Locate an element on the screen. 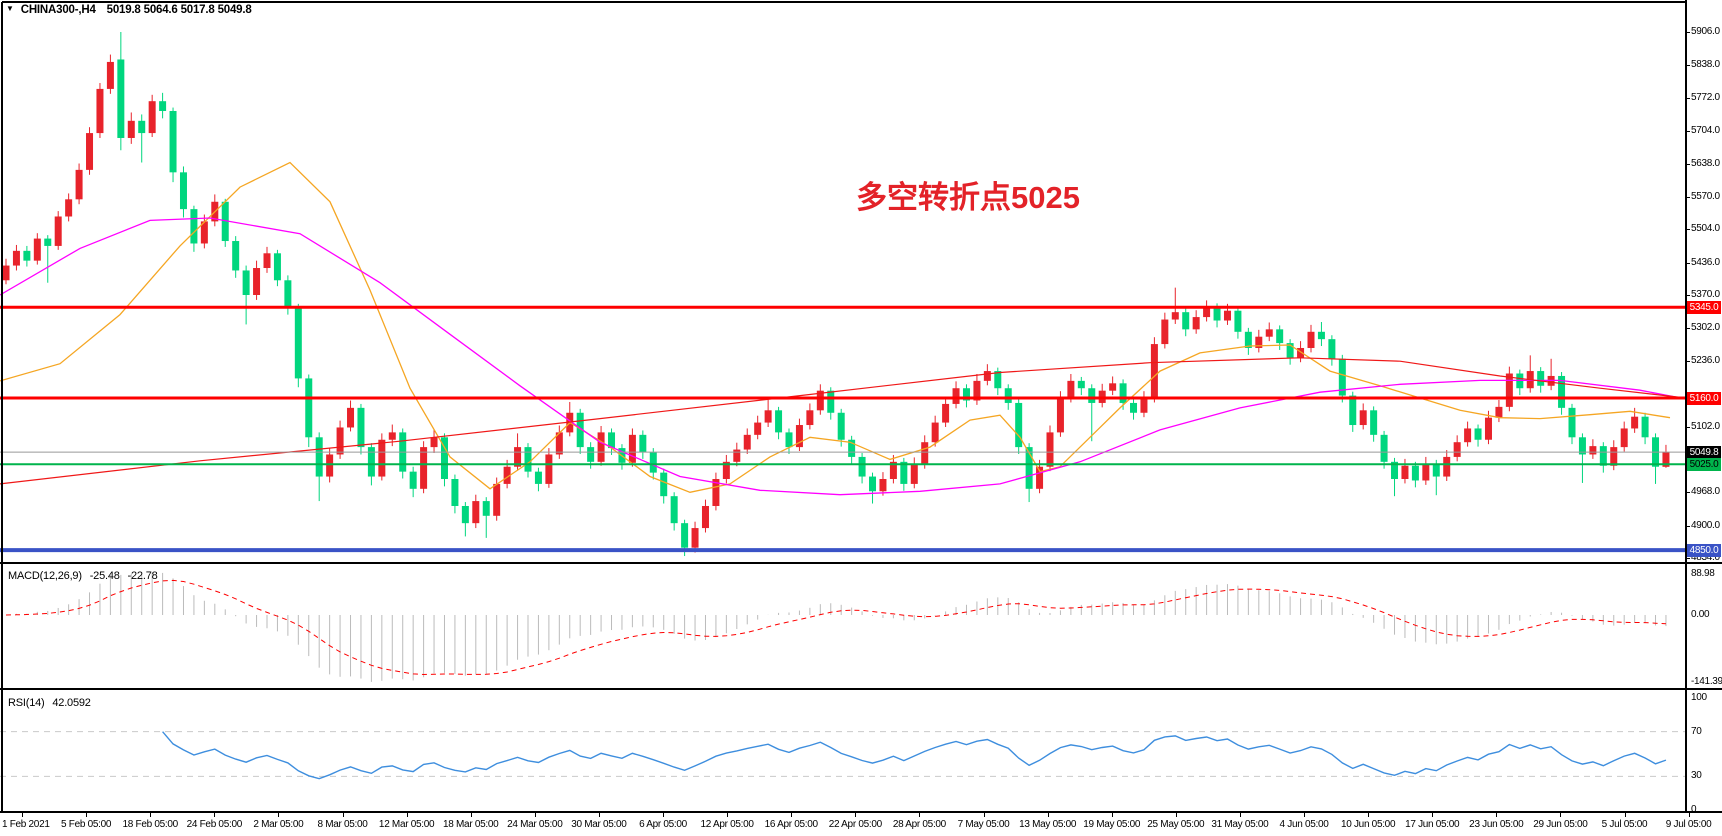  macd-scale-zero: 0.00 is located at coordinates (1700, 614).